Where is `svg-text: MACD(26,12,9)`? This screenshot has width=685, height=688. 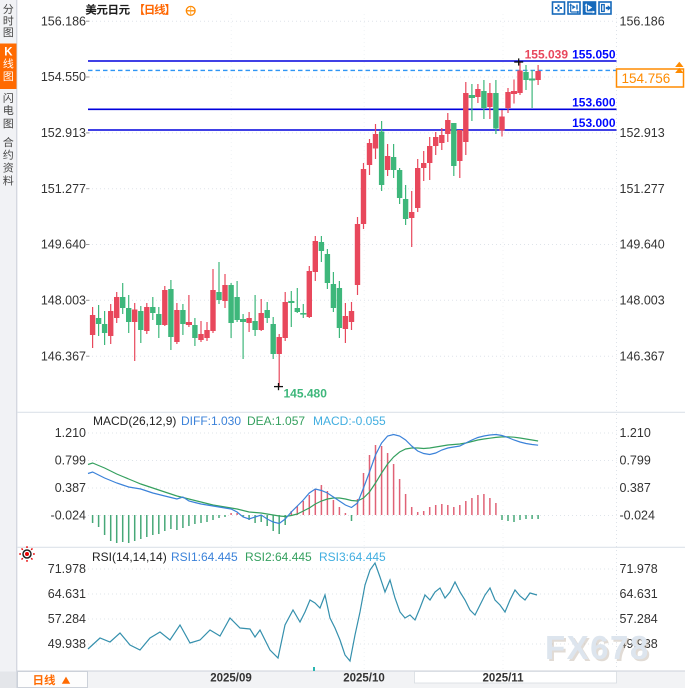
svg-text: MACD(26,12,9) is located at coordinates (134, 421).